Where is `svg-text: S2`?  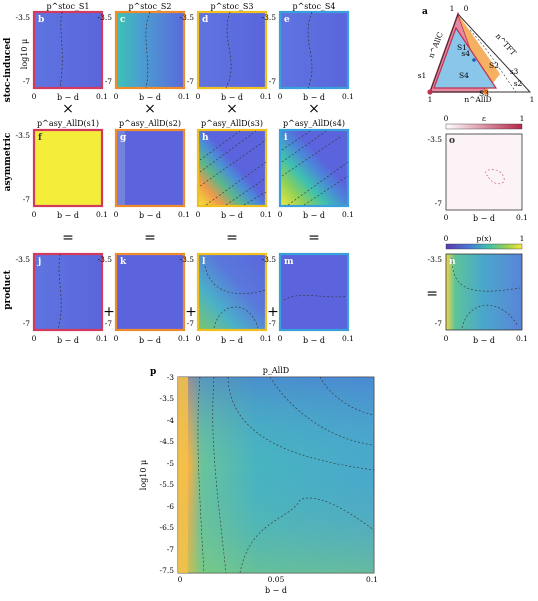 svg-text: S2 is located at coordinates (494, 65).